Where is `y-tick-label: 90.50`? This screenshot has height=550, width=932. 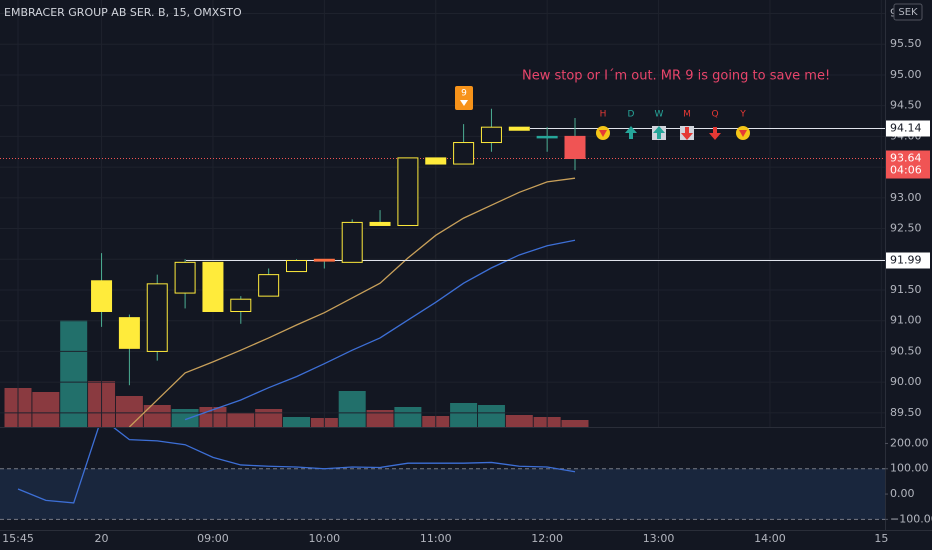
y-tick-label: 90.50 is located at coordinates (906, 350).